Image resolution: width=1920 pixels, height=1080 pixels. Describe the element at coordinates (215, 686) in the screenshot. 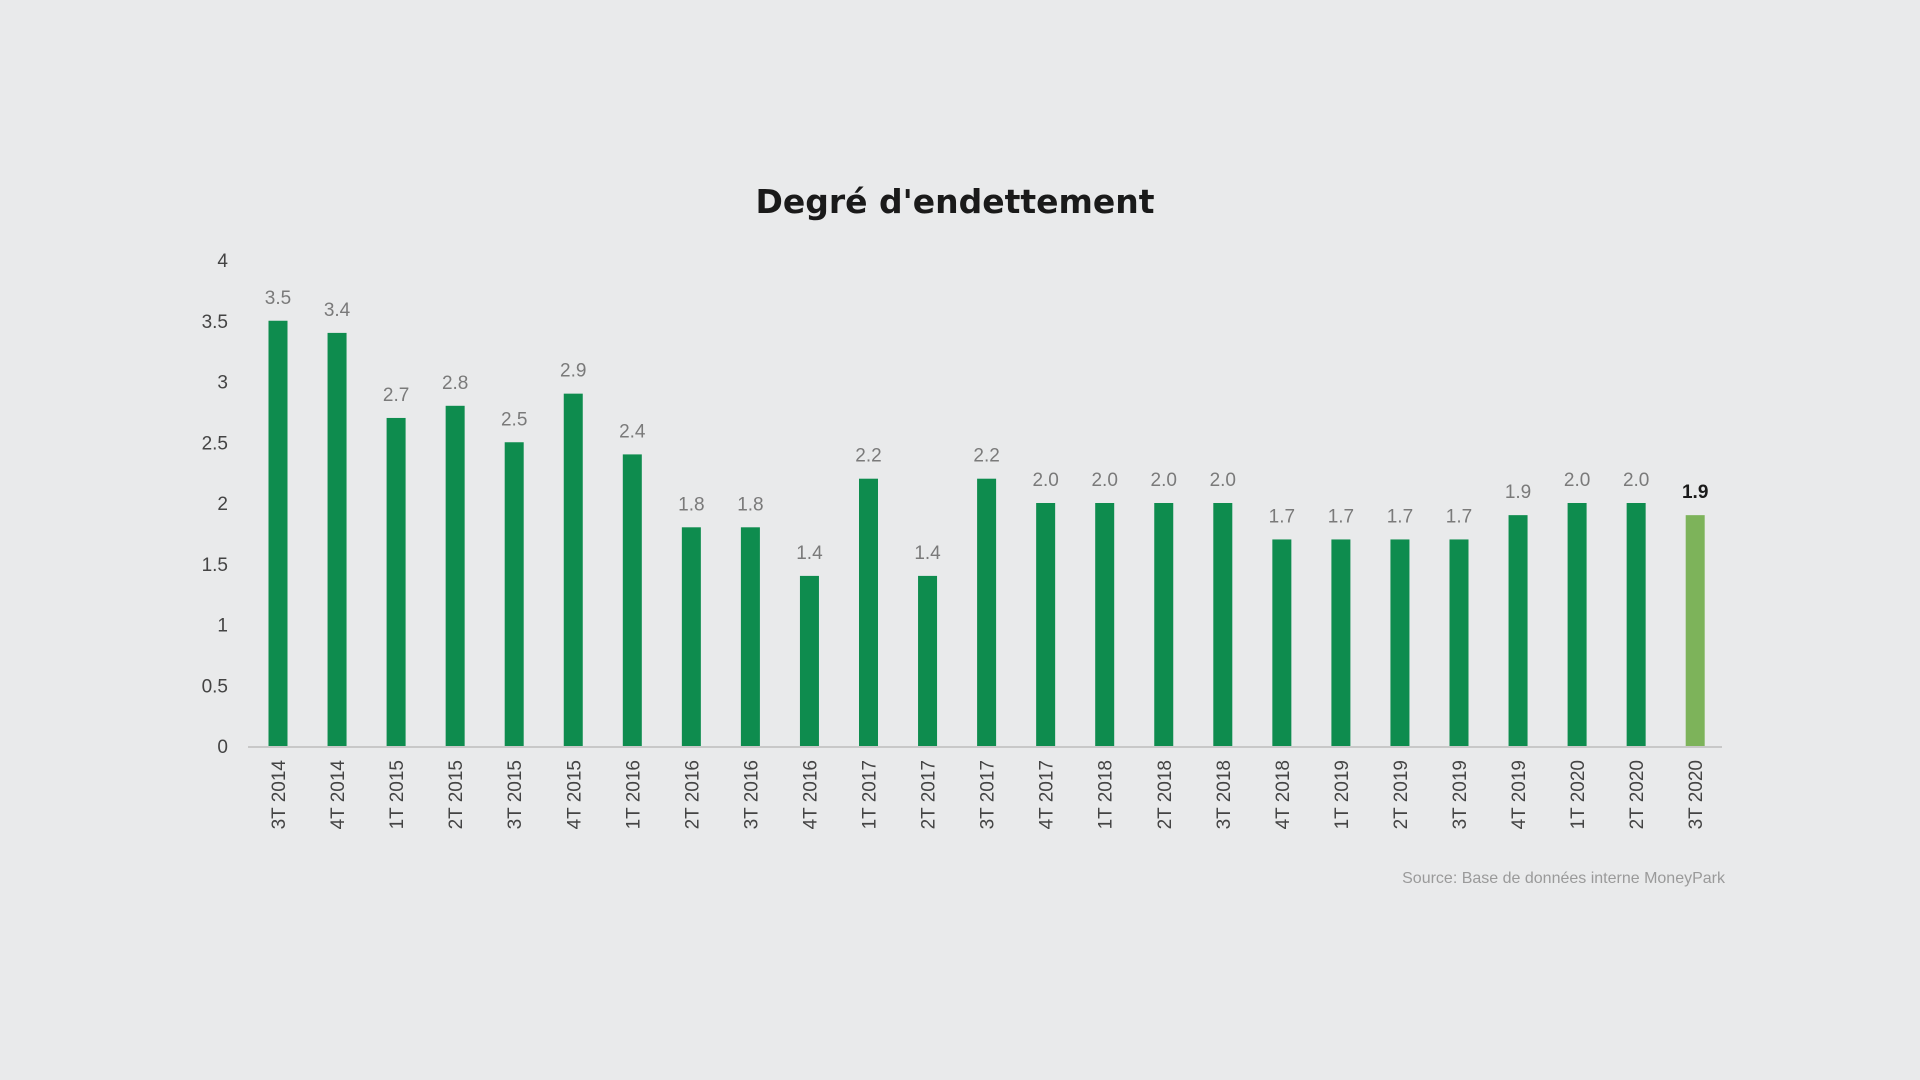

I see `y-tick-label: 0.5` at that location.